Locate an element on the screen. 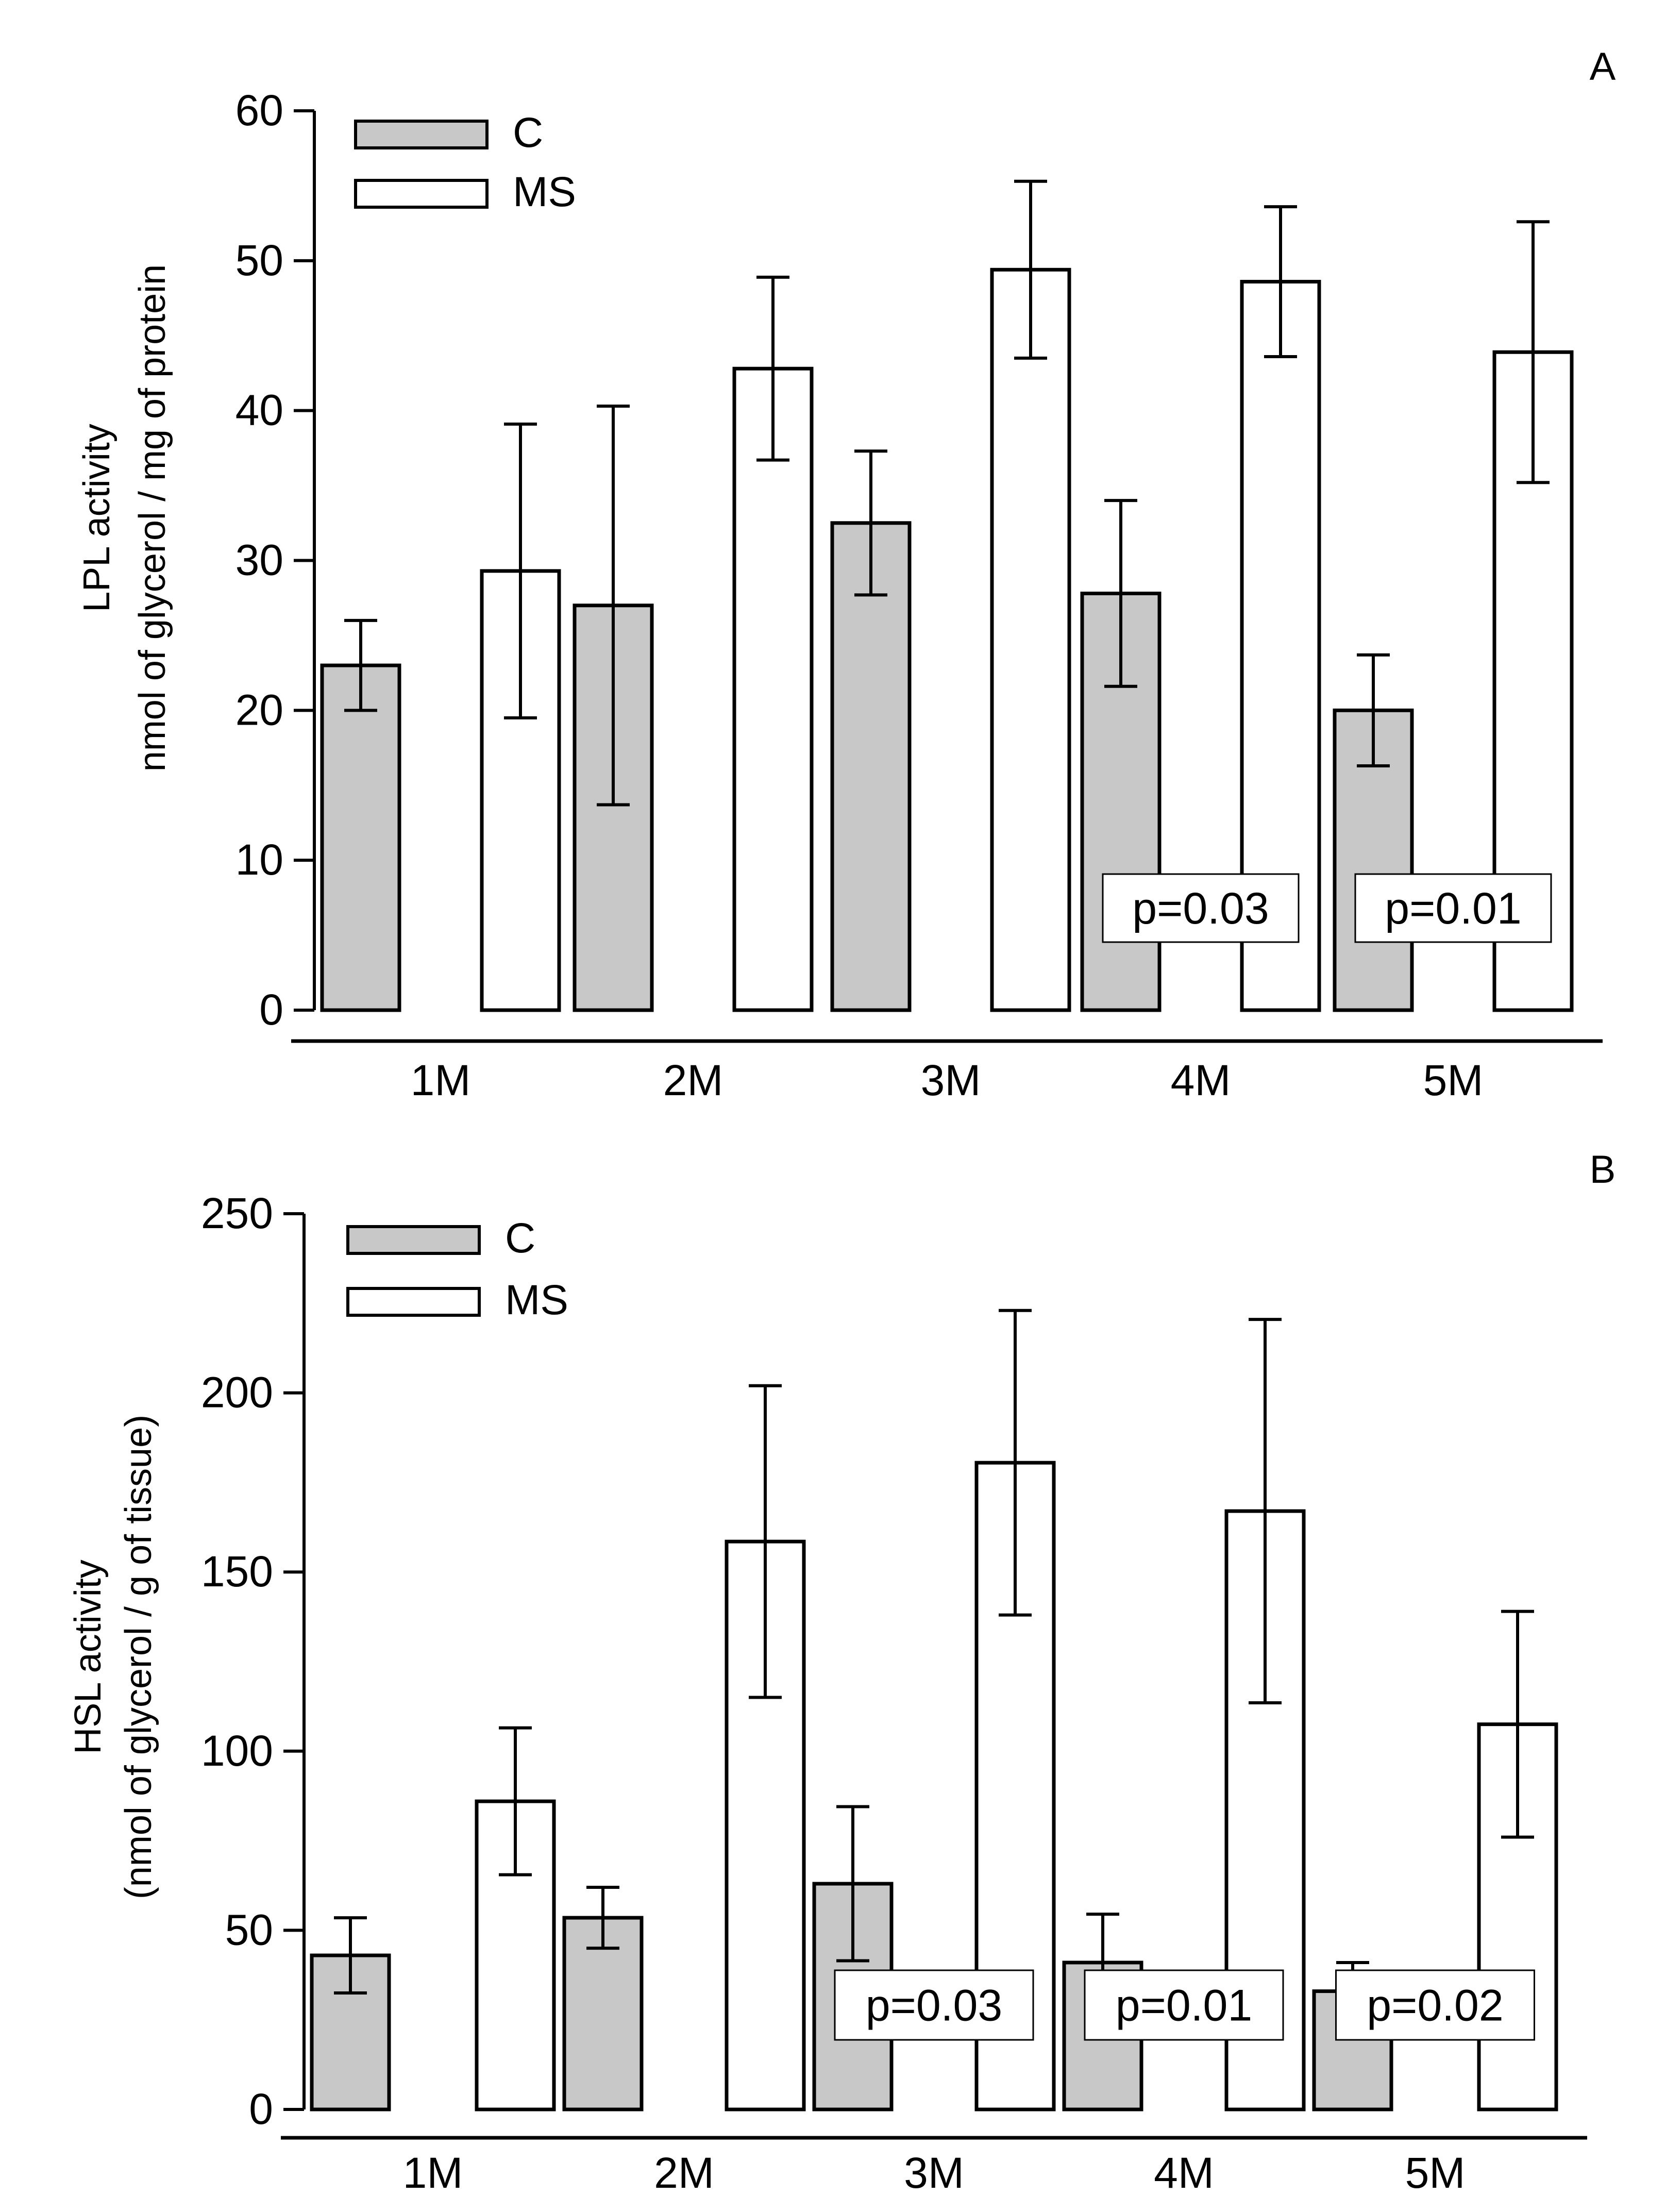  y-tick-label: 10 is located at coordinates (259, 859).